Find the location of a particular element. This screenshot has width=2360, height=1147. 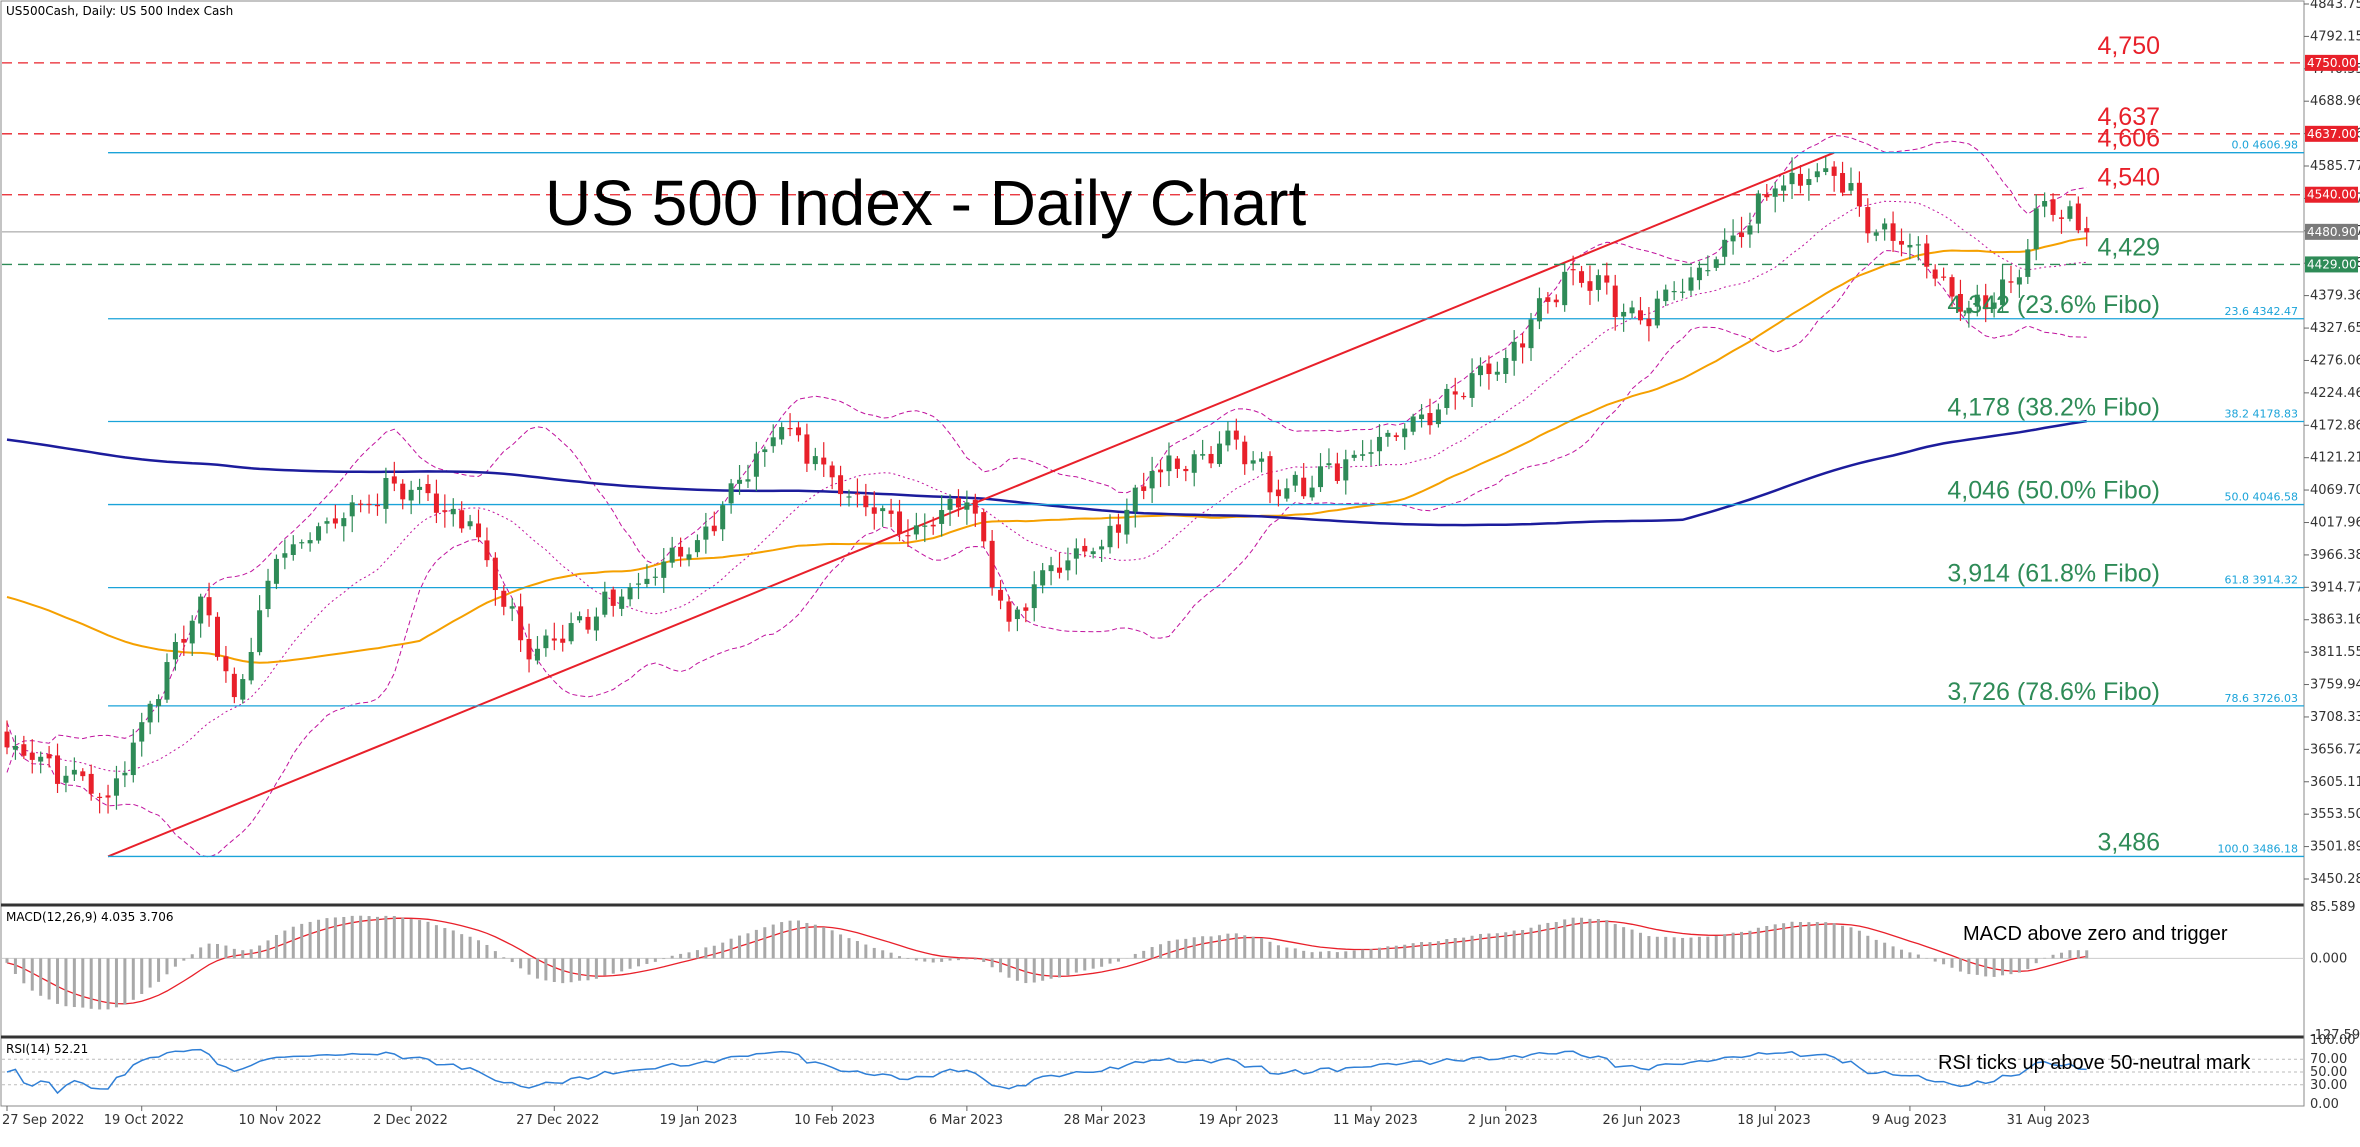

price-tick-label: 3863.16 is located at coordinates (2335, 620).